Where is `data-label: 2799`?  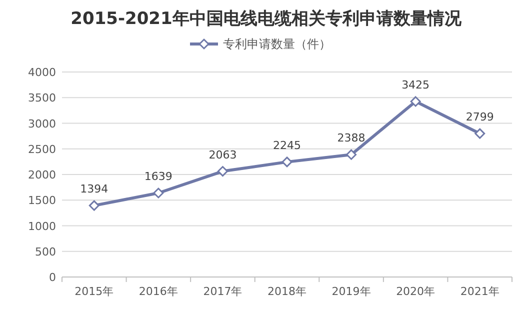 data-label: 2799 is located at coordinates (480, 117).